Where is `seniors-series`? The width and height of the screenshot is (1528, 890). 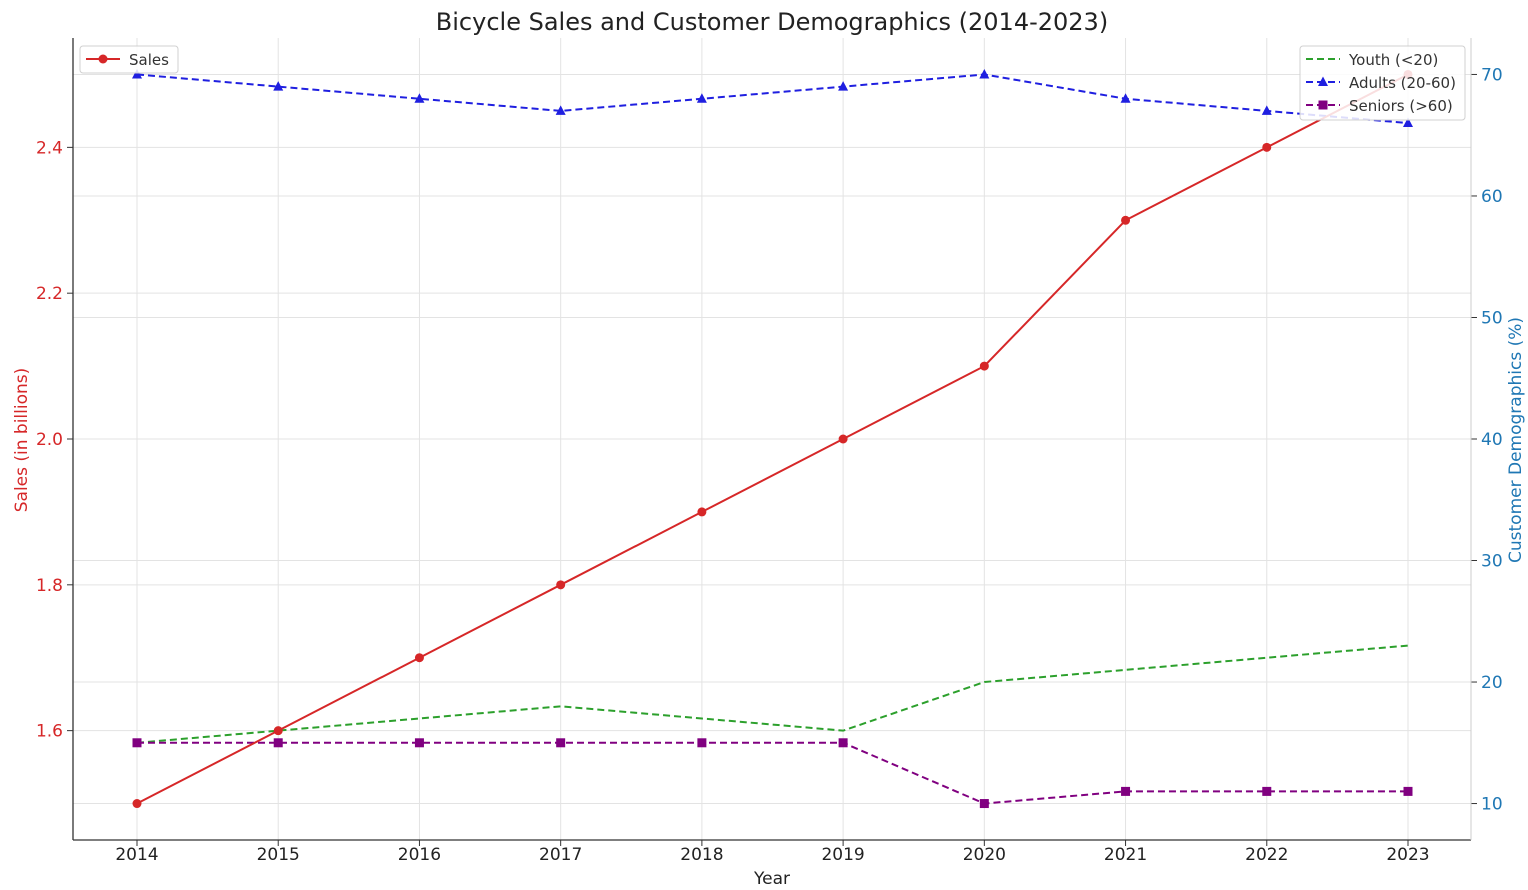
seniors-series is located at coordinates (772, 773).